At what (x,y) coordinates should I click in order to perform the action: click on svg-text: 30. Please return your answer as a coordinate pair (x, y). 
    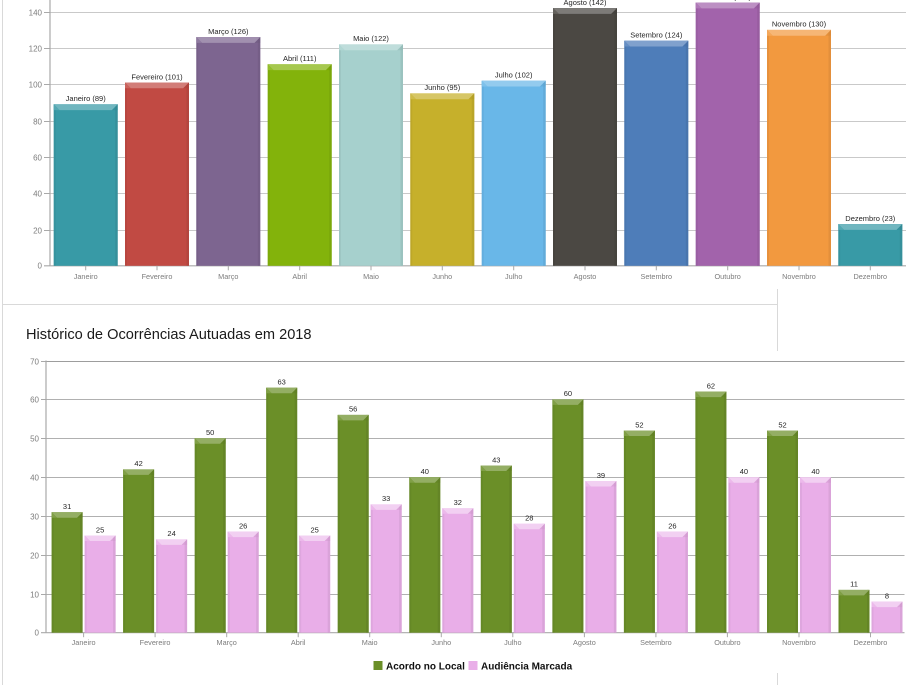
    Looking at the image, I should click on (34, 516).